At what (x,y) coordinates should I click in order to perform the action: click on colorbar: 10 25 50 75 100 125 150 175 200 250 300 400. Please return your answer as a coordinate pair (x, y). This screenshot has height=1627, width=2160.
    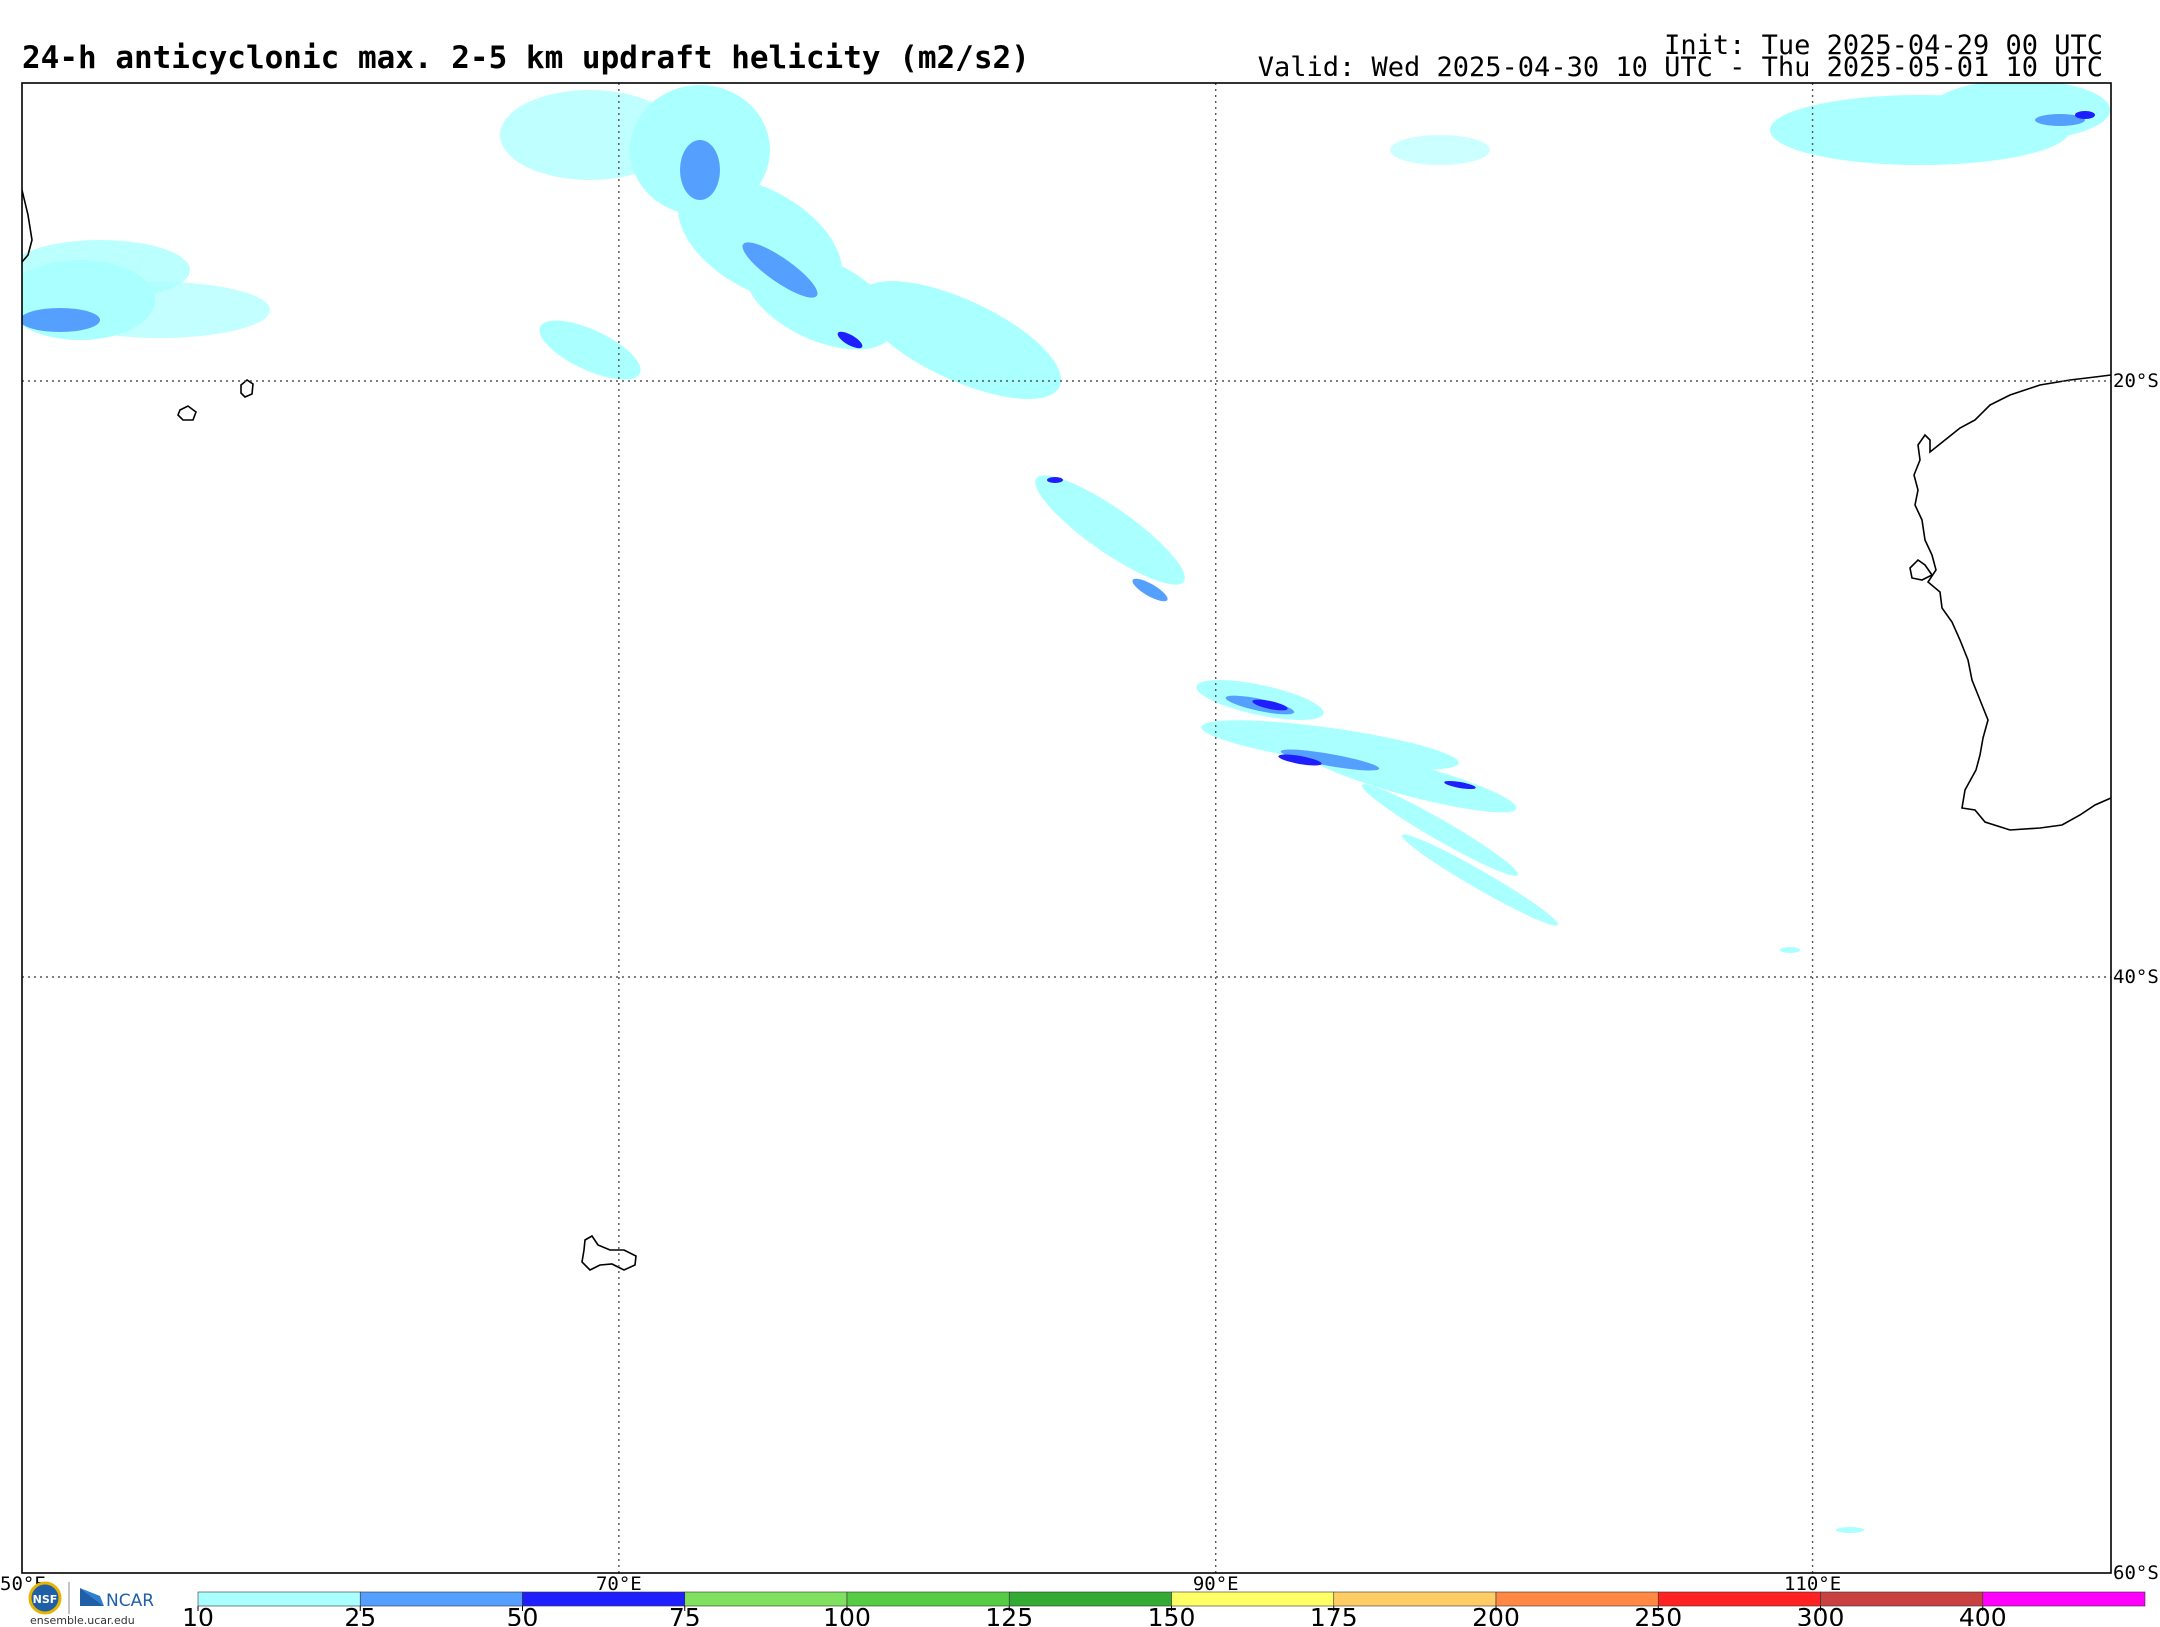
    Looking at the image, I should click on (1164, 1608).